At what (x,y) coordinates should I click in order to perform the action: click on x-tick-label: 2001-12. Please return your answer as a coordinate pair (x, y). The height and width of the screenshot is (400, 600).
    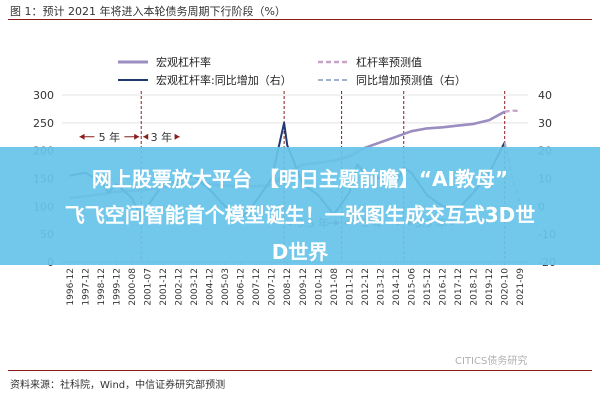
    Looking at the image, I should click on (164, 287).